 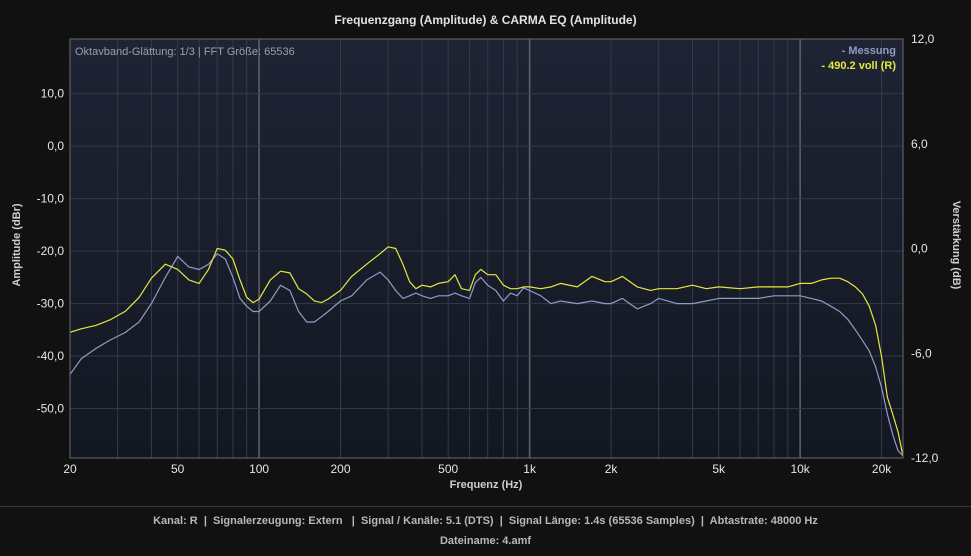 What do you see at coordinates (921, 353) in the screenshot?
I see `y-tick-label-right: -6,0` at bounding box center [921, 353].